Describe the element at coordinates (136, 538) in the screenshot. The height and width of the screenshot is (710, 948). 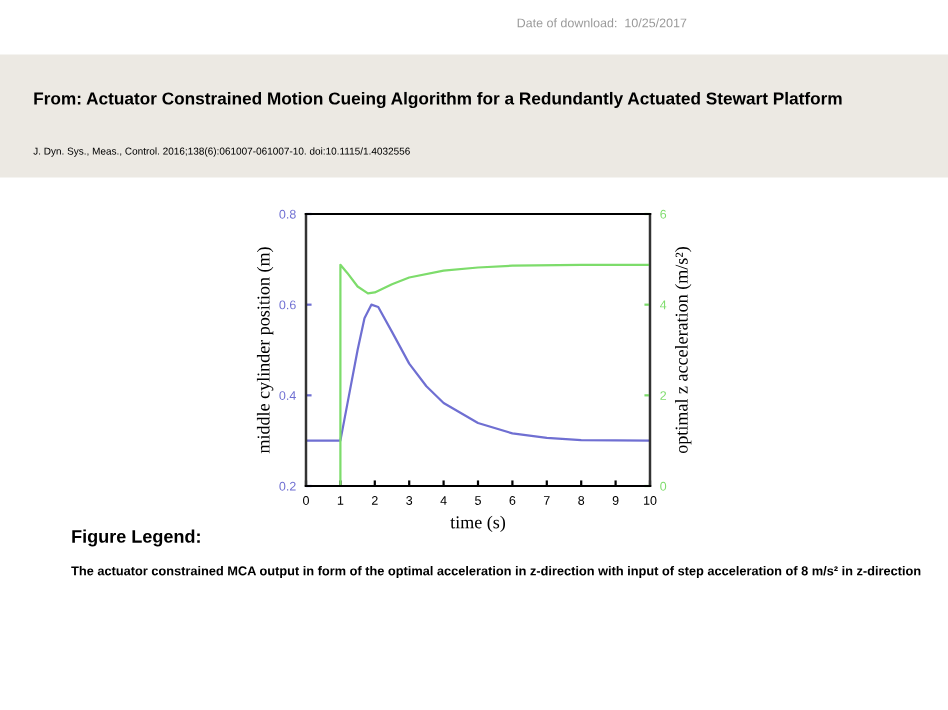
I see `text: Figure Legend:` at that location.